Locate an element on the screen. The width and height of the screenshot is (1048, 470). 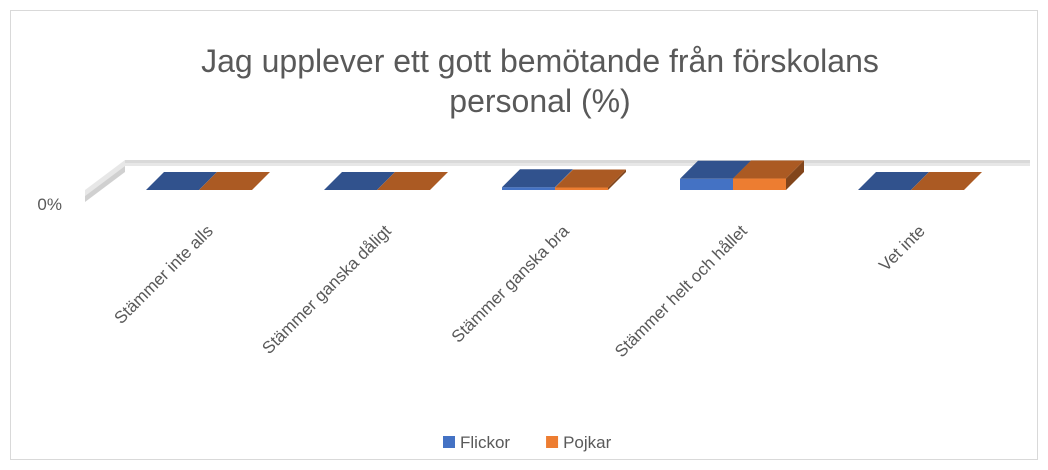
floor is located at coordinates (557, 178).